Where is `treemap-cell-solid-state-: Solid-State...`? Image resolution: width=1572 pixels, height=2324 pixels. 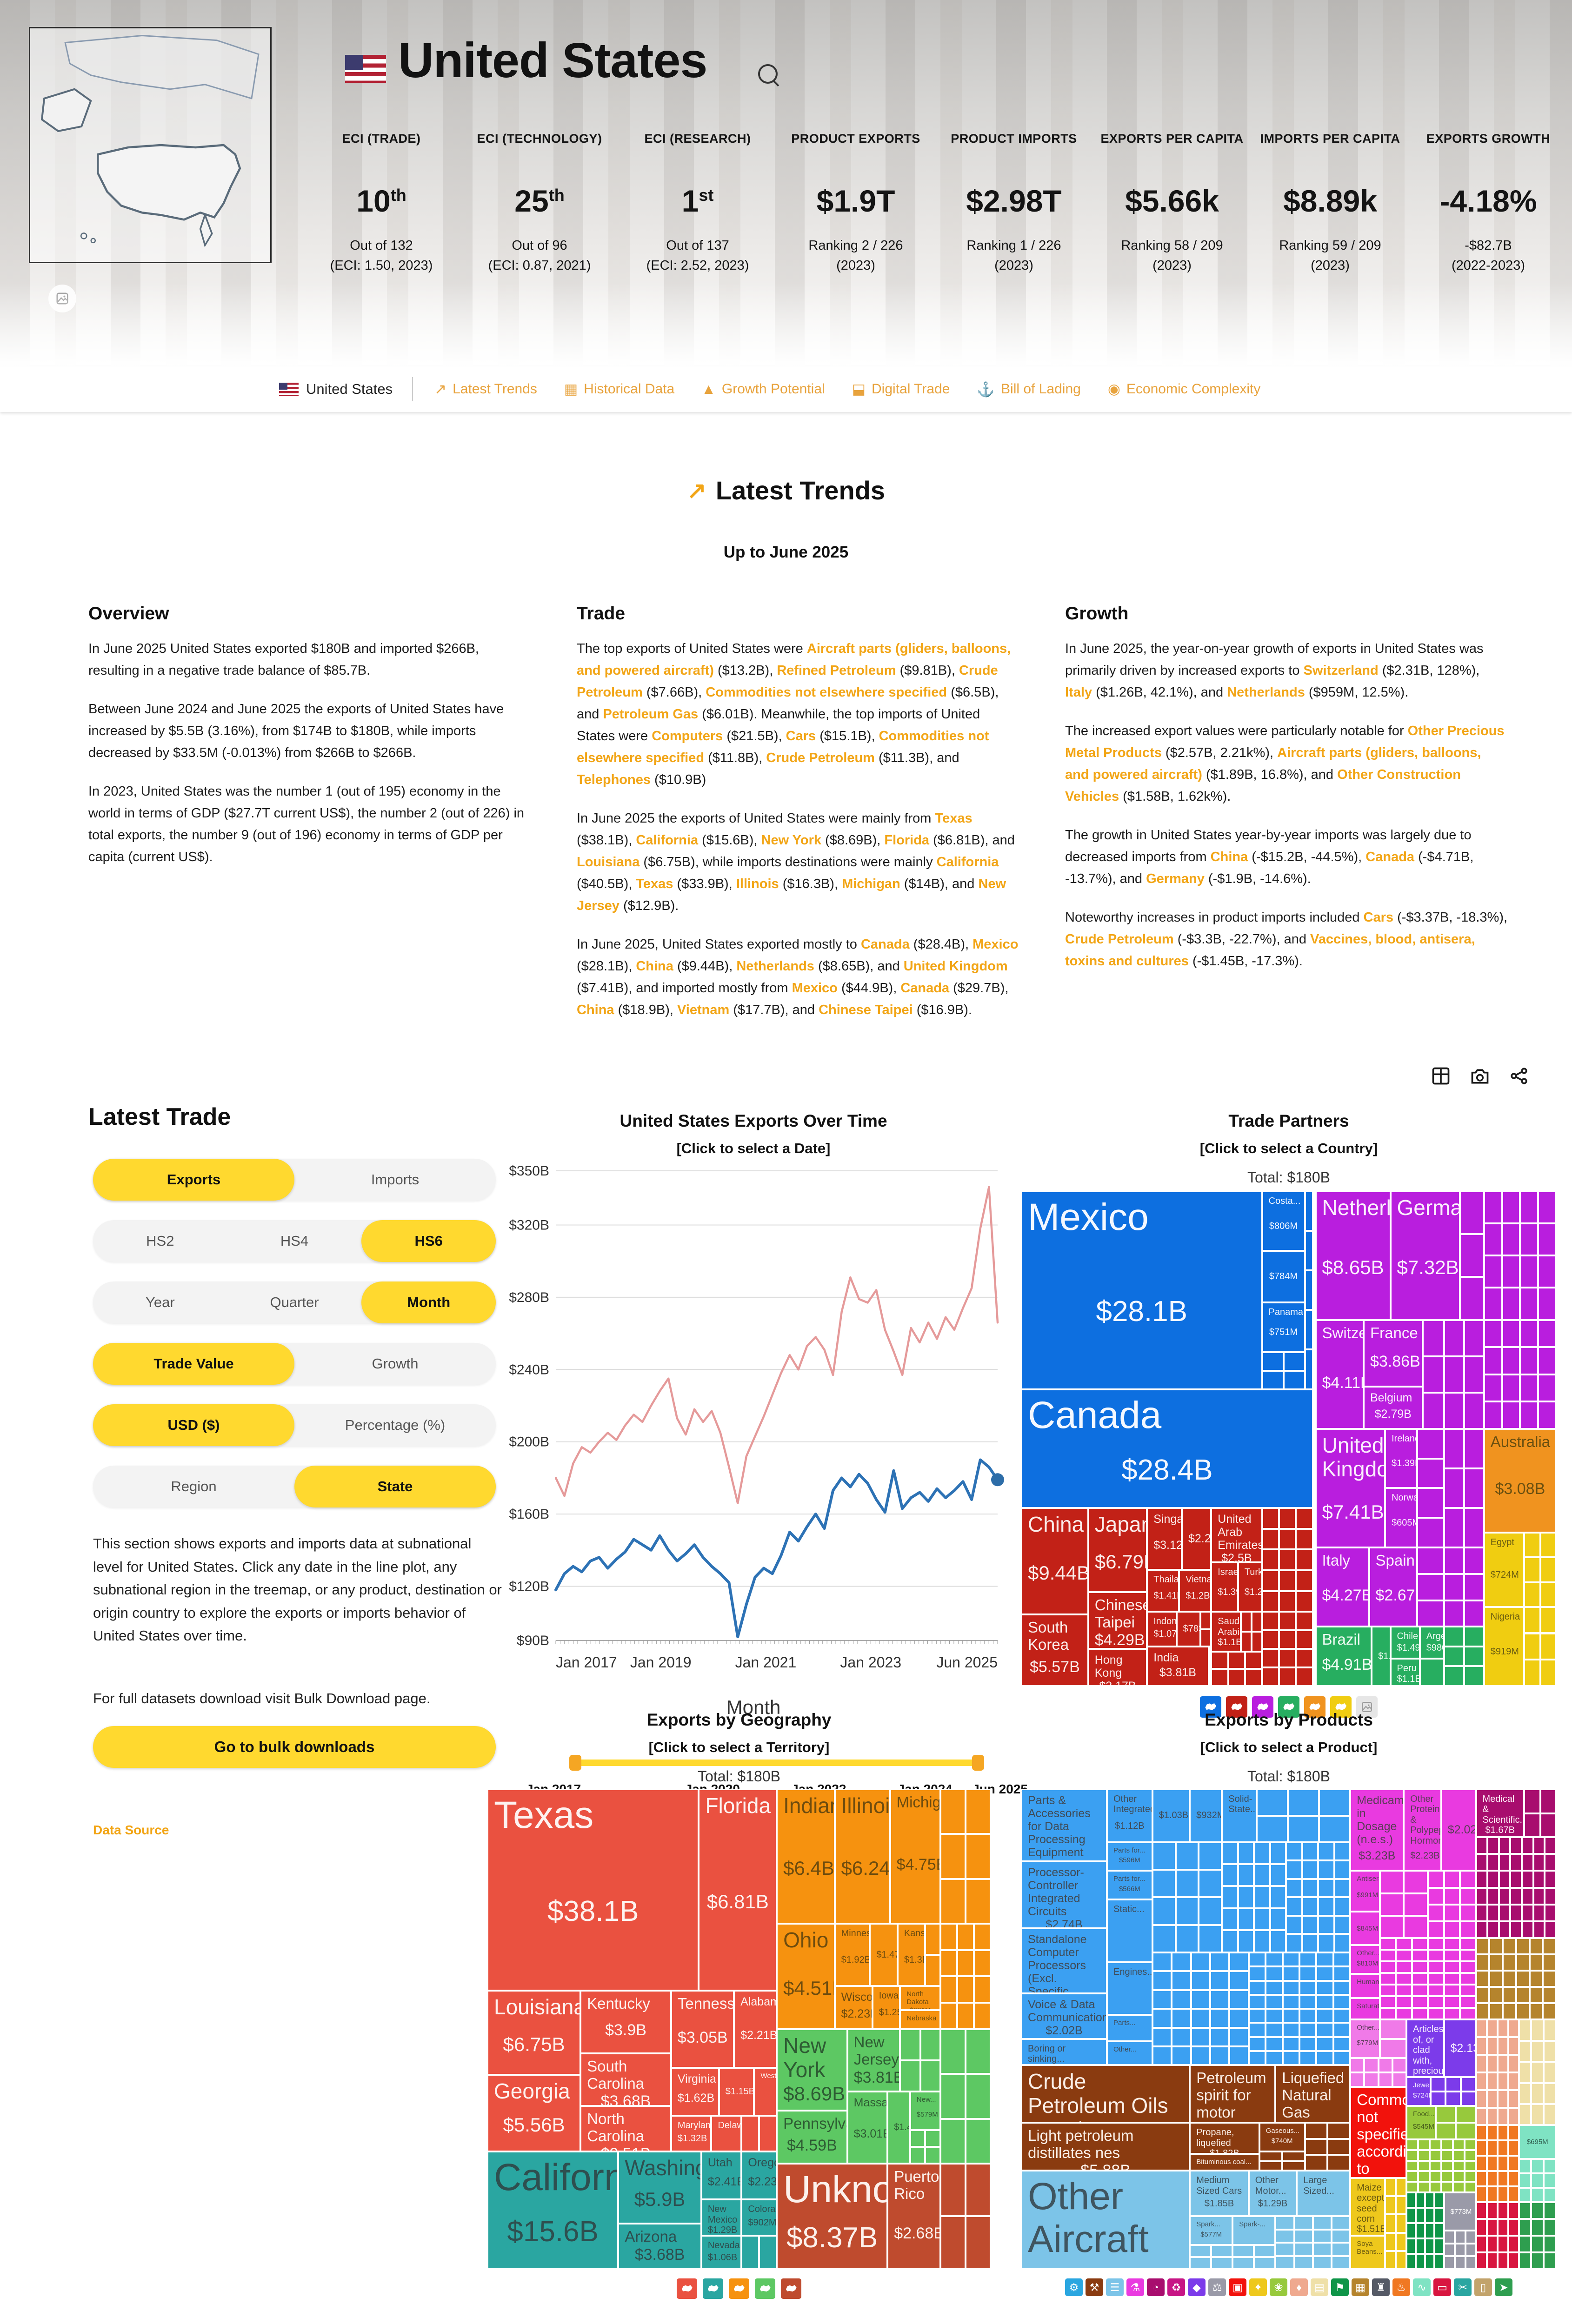
treemap-cell-solid-state-: Solid-State... is located at coordinates (1239, 1815).